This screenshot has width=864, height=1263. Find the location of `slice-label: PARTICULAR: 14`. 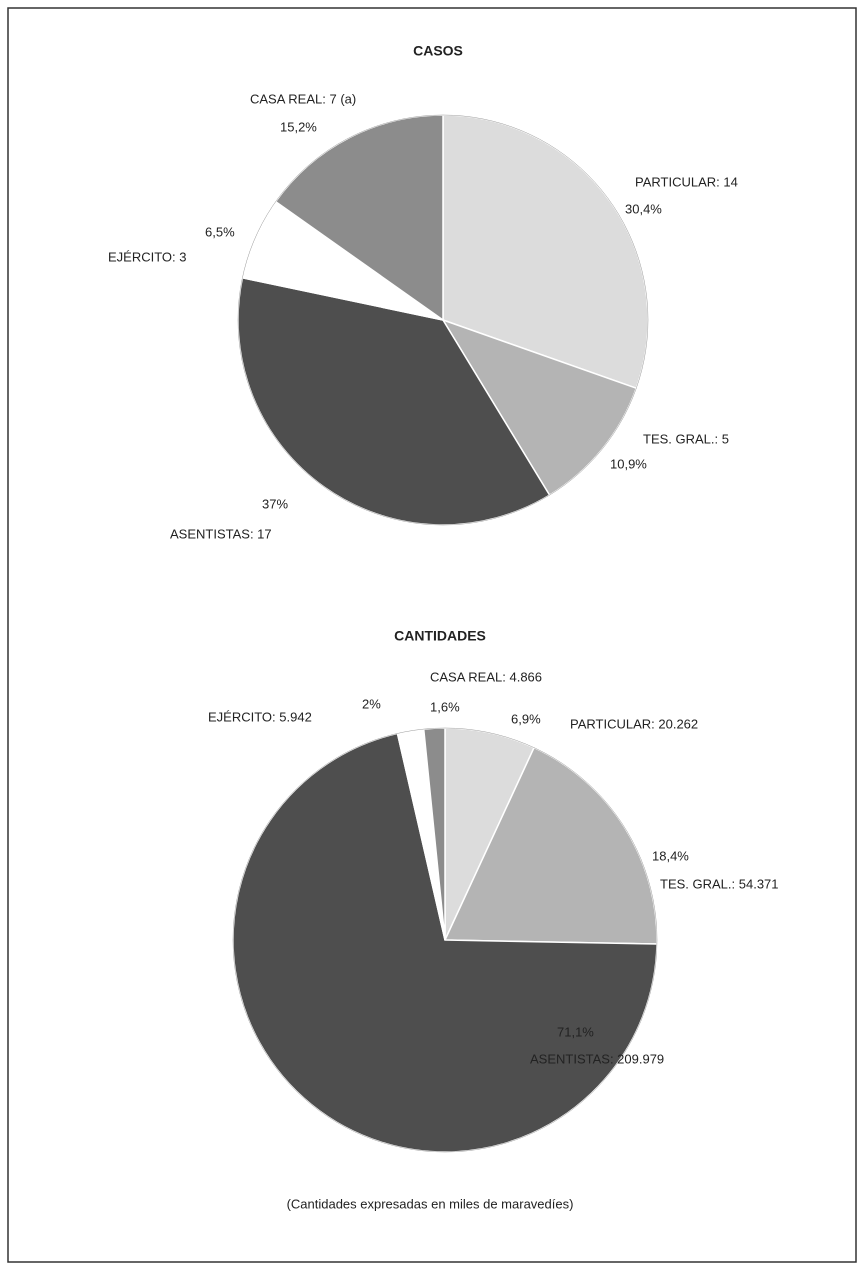

slice-label: PARTICULAR: 14 is located at coordinates (686, 181).